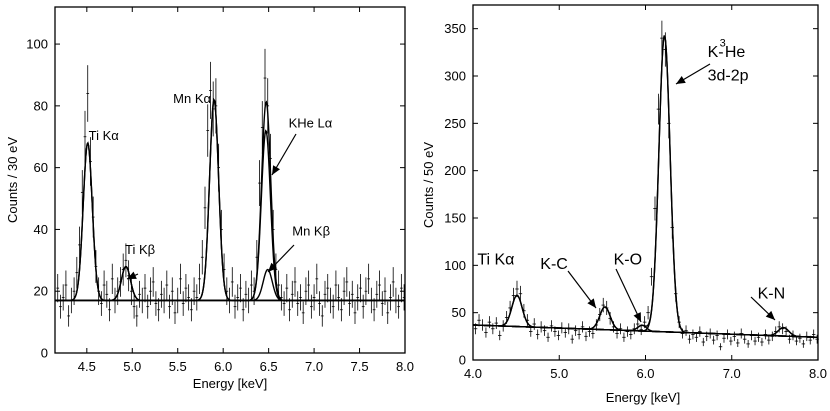  I want to click on right-peak-annotation: K-, so click(716, 52).